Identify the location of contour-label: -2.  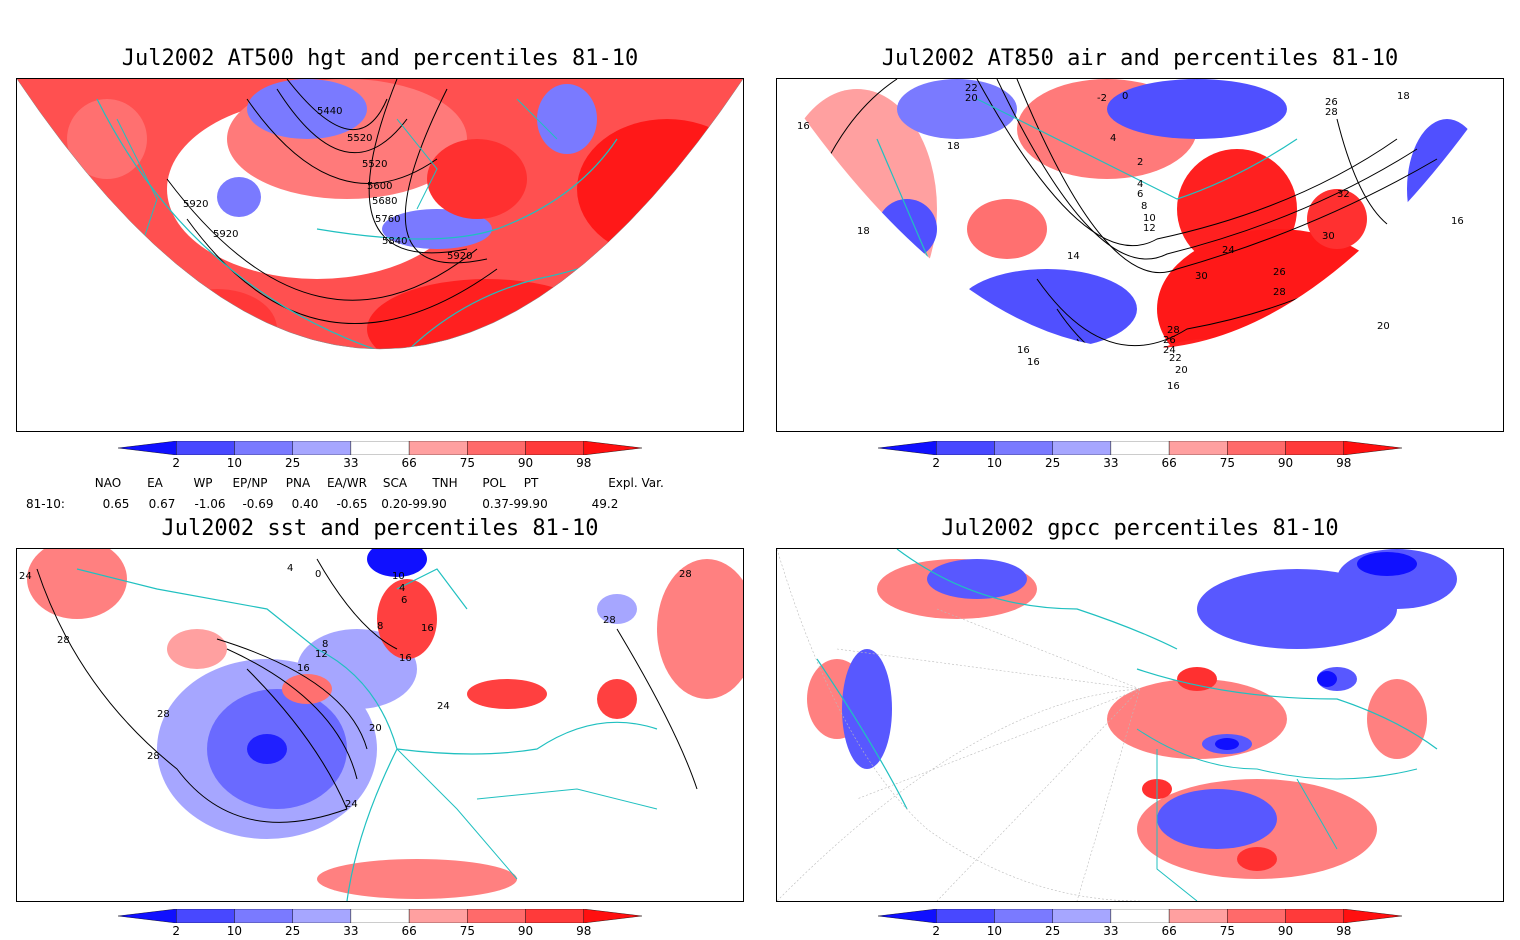
(1102, 98).